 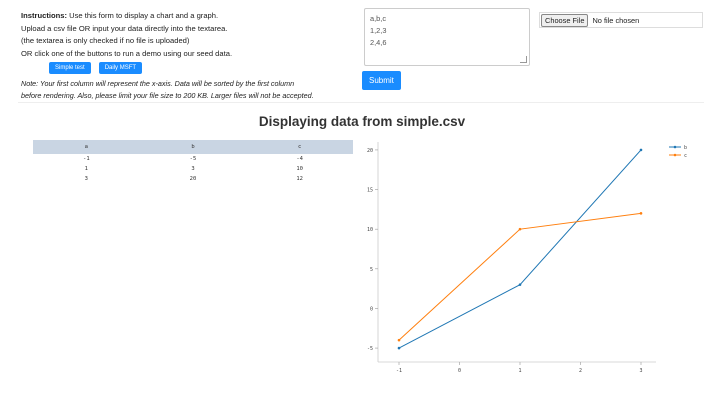 I want to click on file-input: Choose File No file chosen, so click(x=621, y=20).